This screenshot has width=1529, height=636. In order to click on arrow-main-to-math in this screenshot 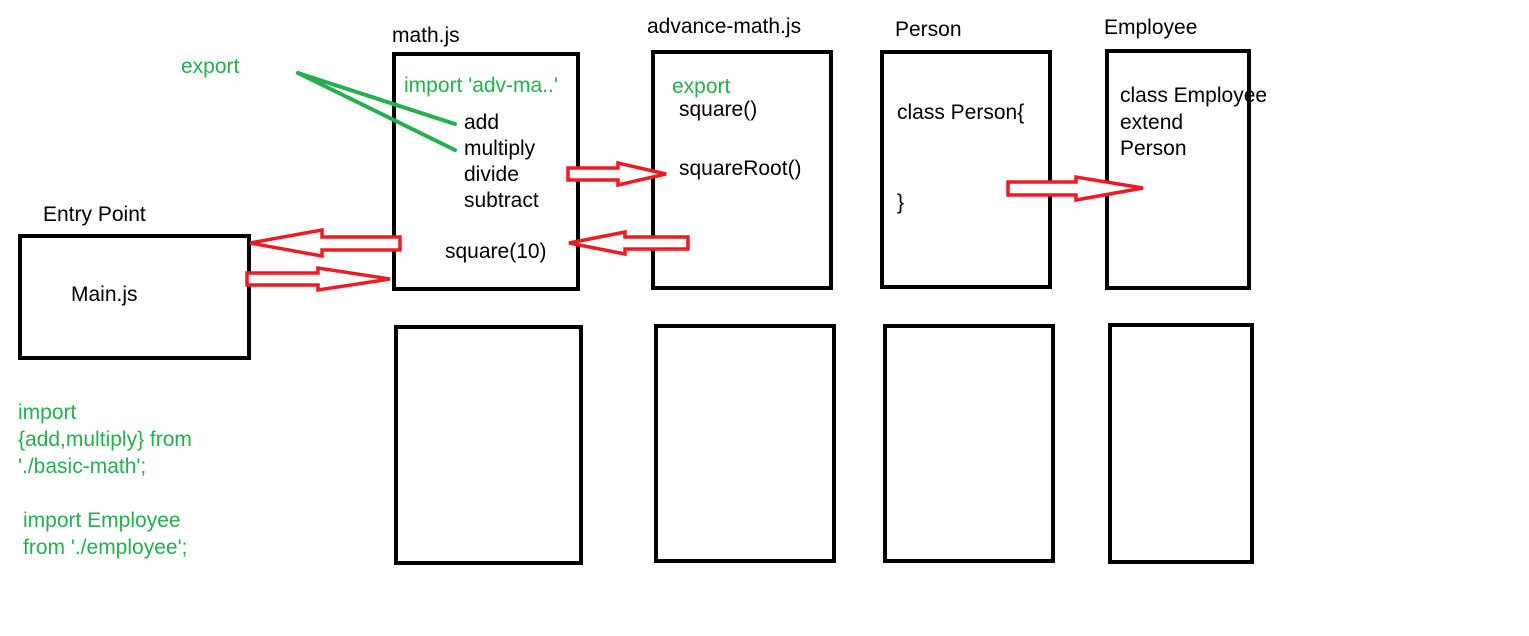, I will do `click(318, 279)`.